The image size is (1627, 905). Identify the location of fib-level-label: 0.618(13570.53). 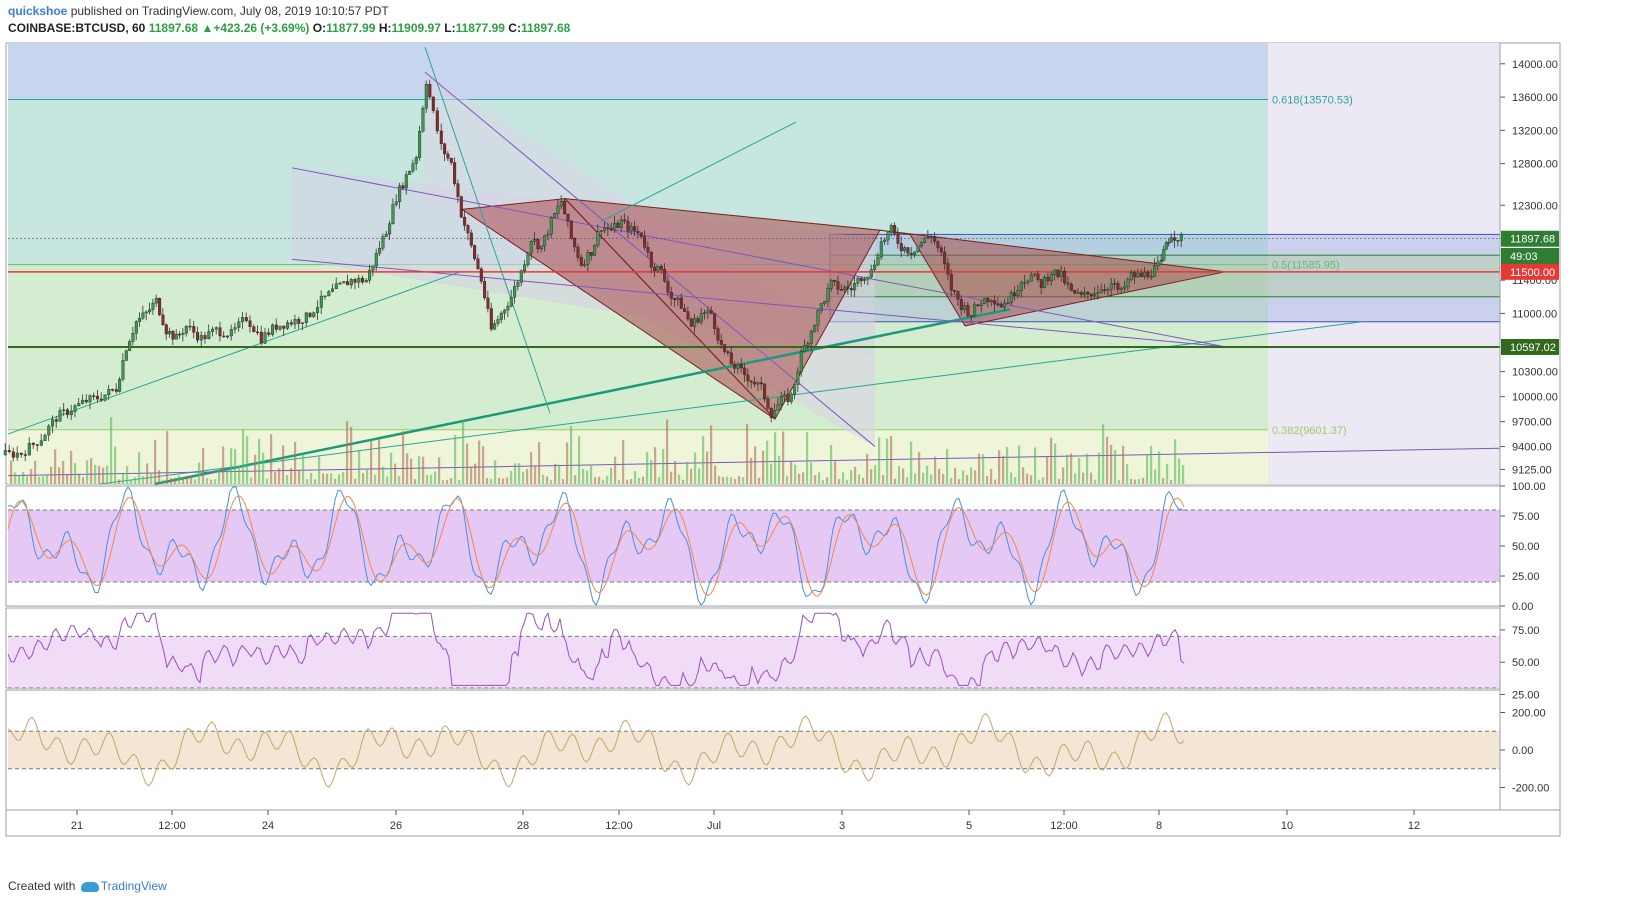
(1312, 101).